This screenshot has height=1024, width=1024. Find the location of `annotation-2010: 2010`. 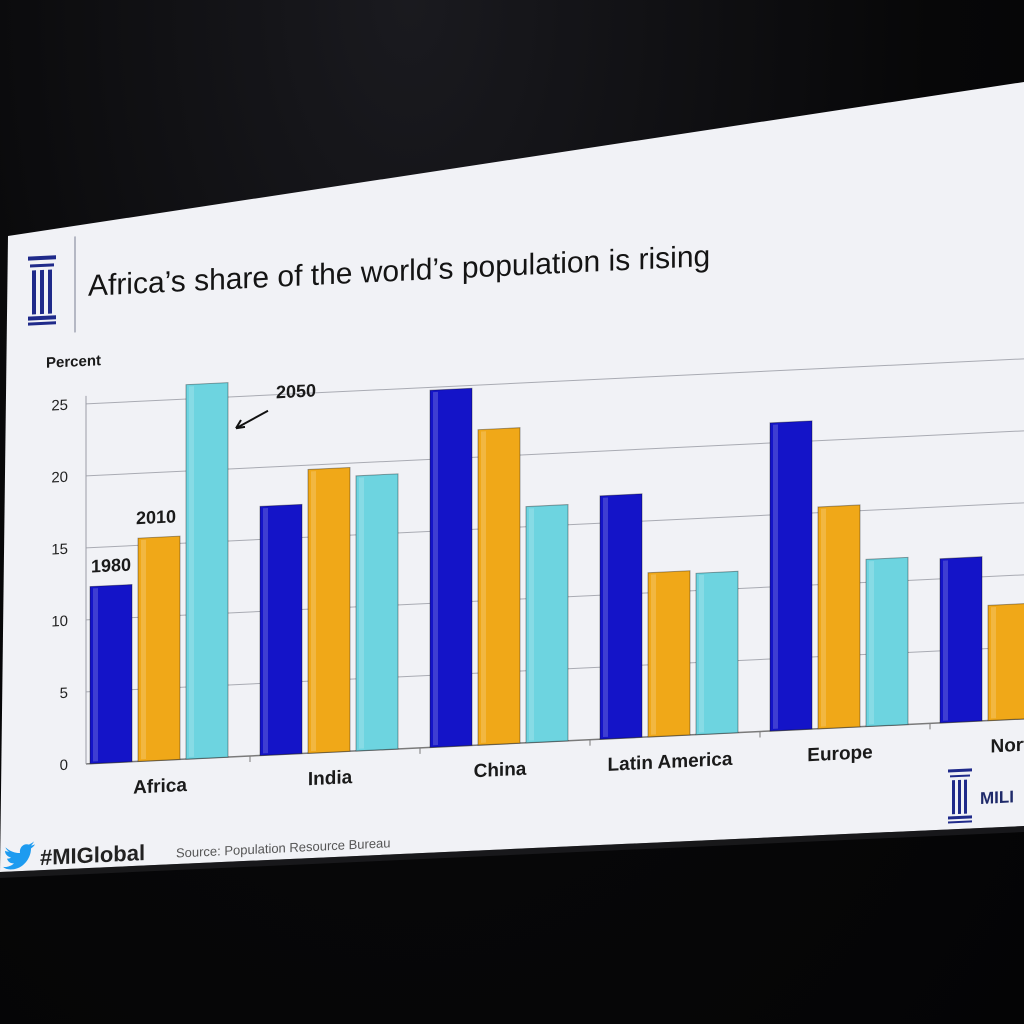

annotation-2010: 2010 is located at coordinates (156, 517).